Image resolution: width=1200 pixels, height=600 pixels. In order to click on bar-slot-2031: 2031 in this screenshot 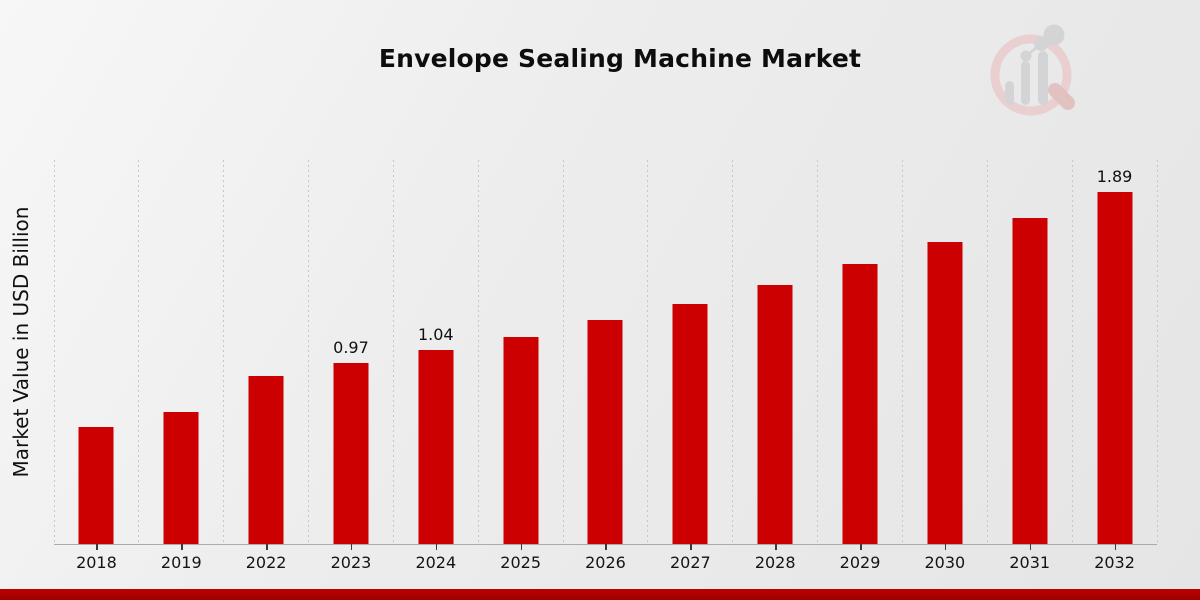, I will do `click(1029, 366)`.